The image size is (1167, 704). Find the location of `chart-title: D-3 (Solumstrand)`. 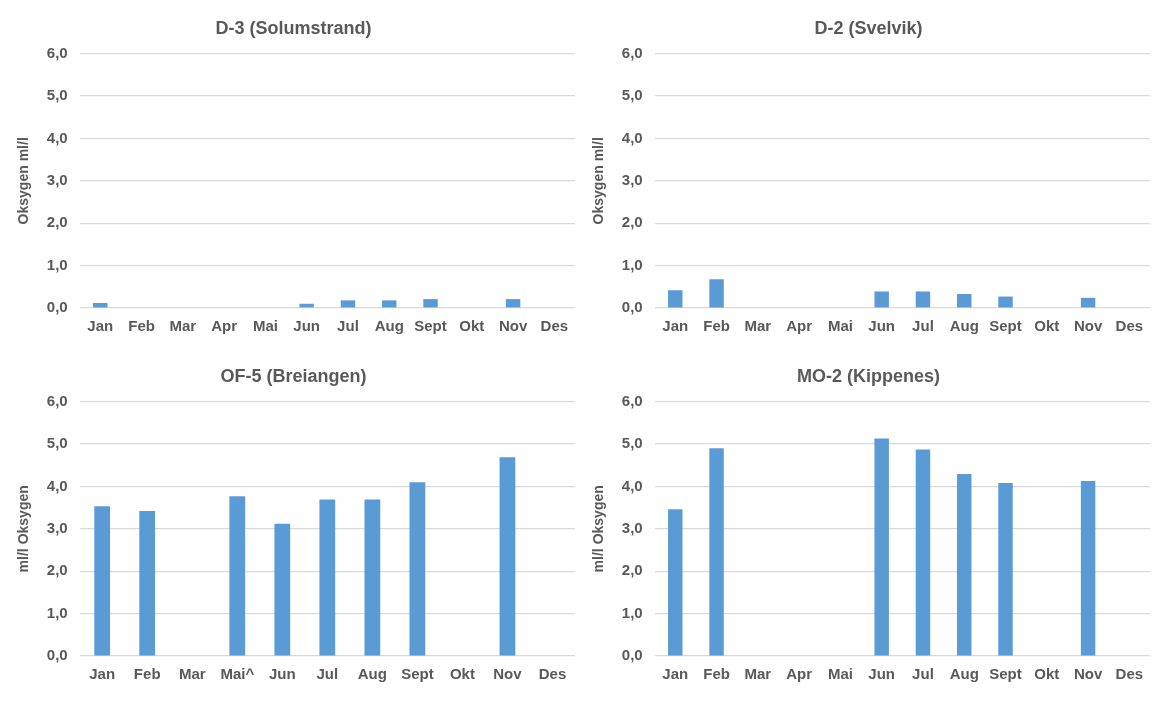

chart-title: D-3 (Solumstrand) is located at coordinates (293, 27).